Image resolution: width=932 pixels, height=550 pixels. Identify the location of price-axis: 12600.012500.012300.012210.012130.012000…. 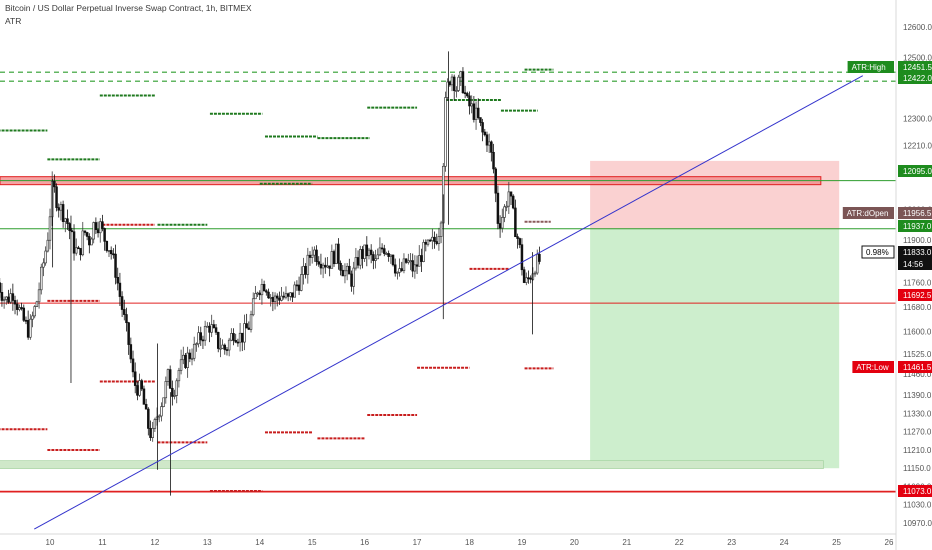
(917, 275).